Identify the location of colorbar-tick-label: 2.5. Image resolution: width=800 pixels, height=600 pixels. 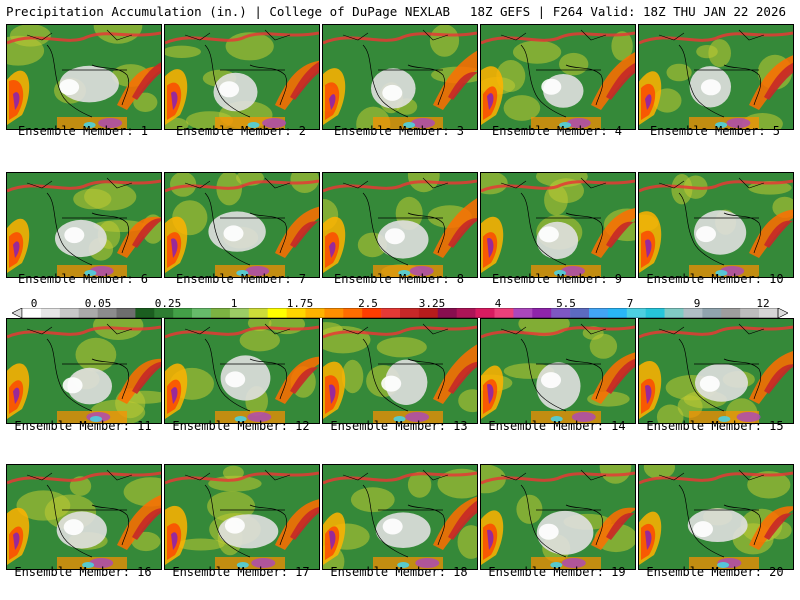
(368, 303).